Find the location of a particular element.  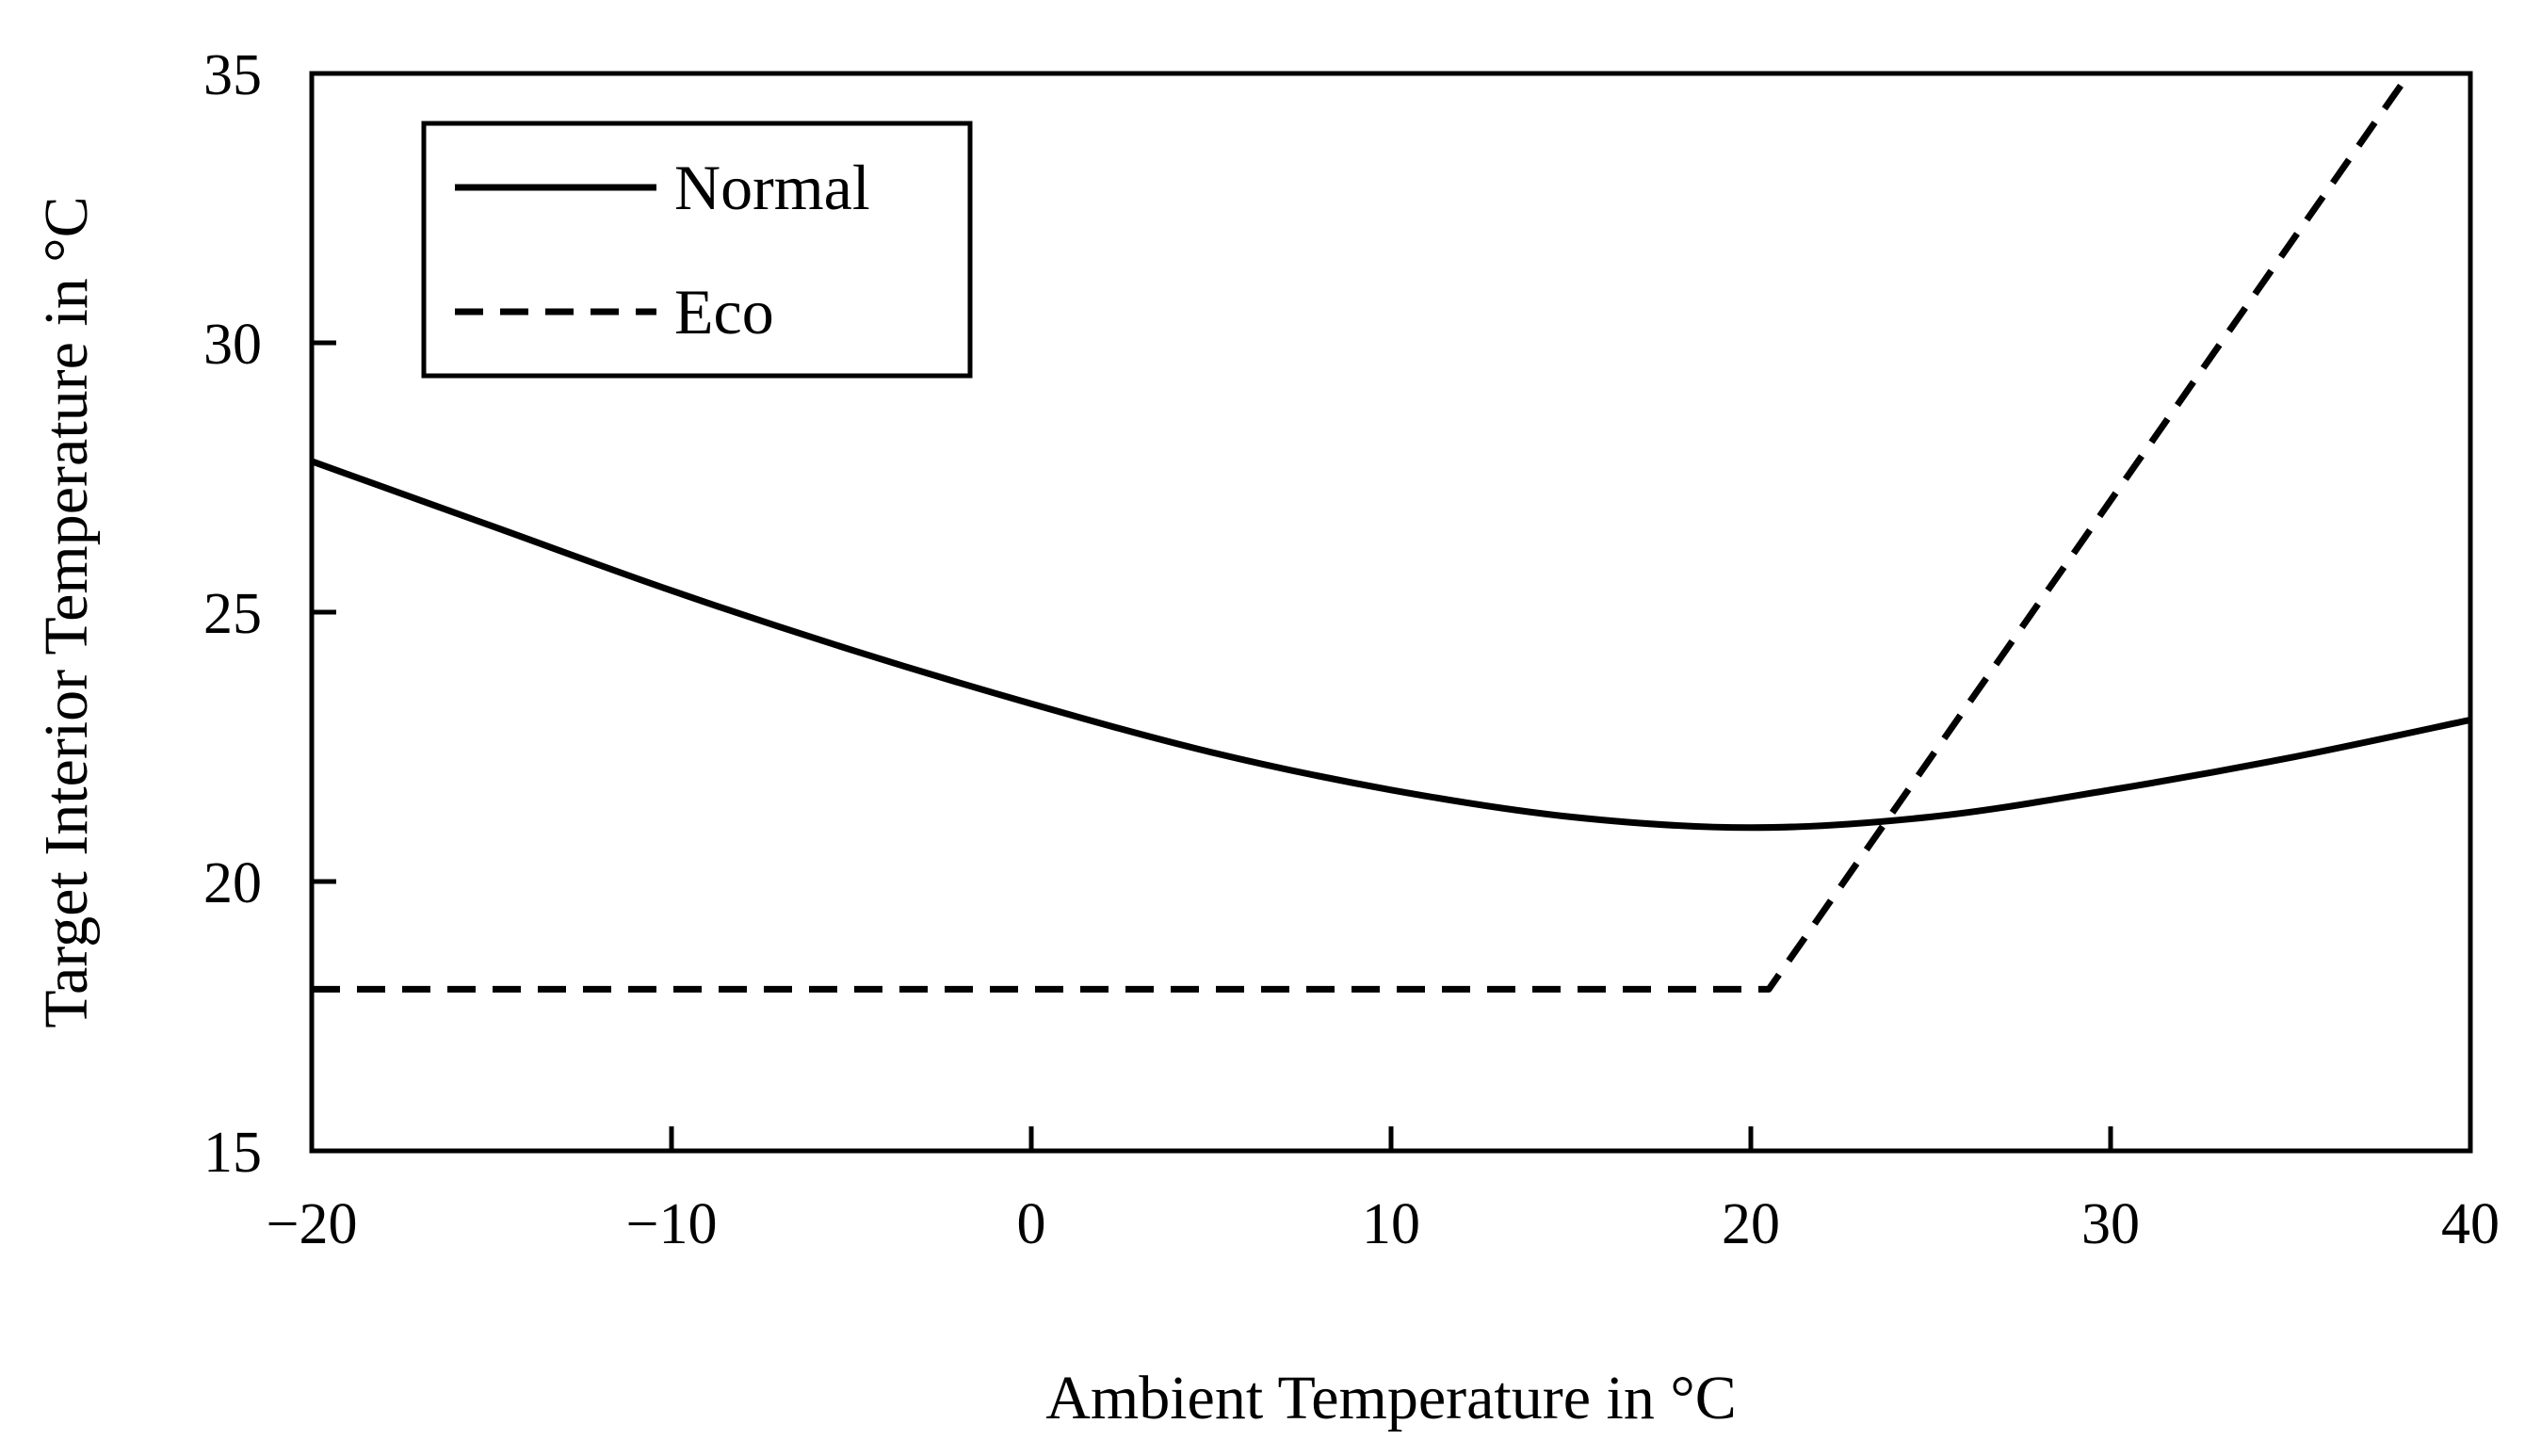

legend: Normal Eco is located at coordinates (697, 250).